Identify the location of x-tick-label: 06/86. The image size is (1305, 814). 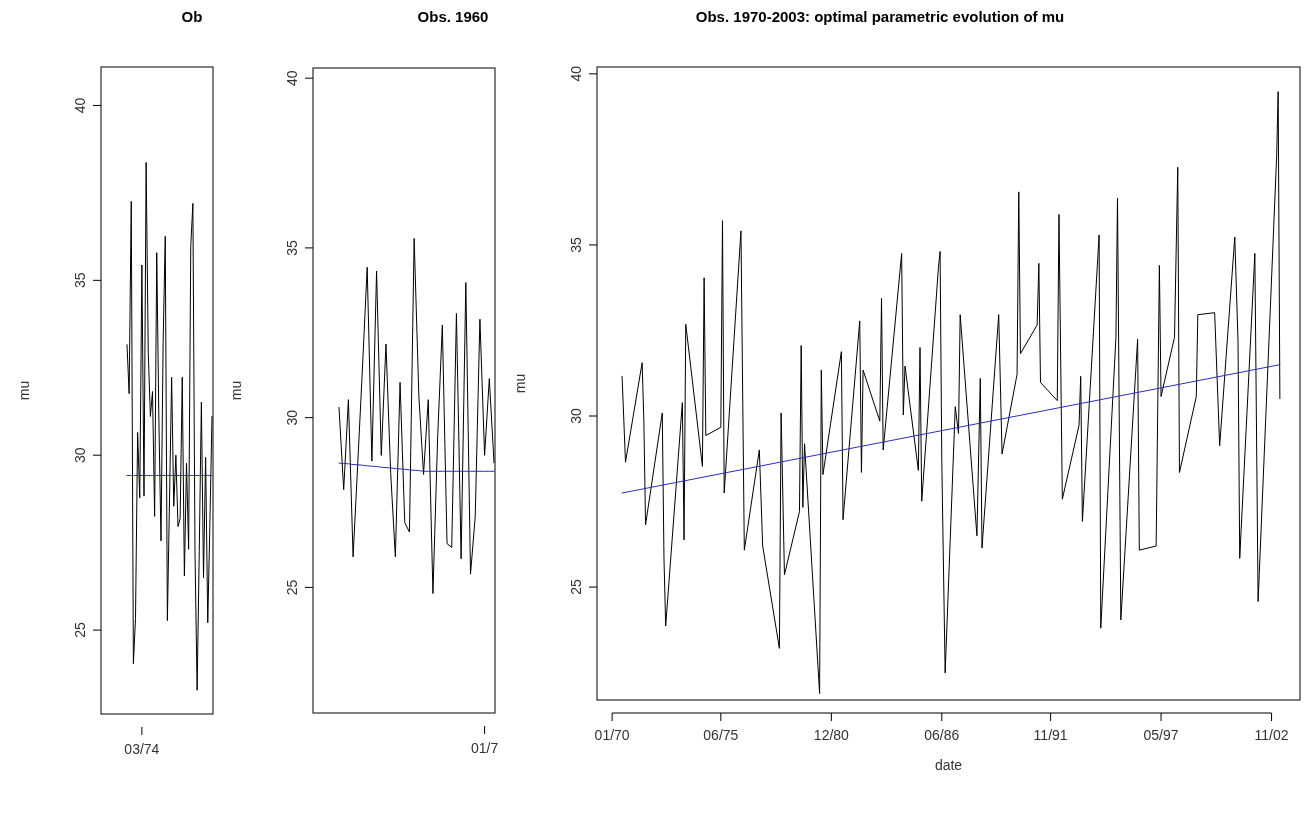
(942, 735).